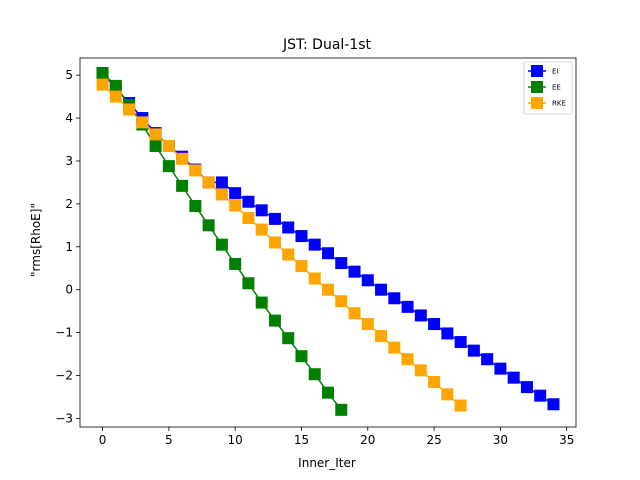  I want to click on y-tick-label: −2, so click(64, 376).